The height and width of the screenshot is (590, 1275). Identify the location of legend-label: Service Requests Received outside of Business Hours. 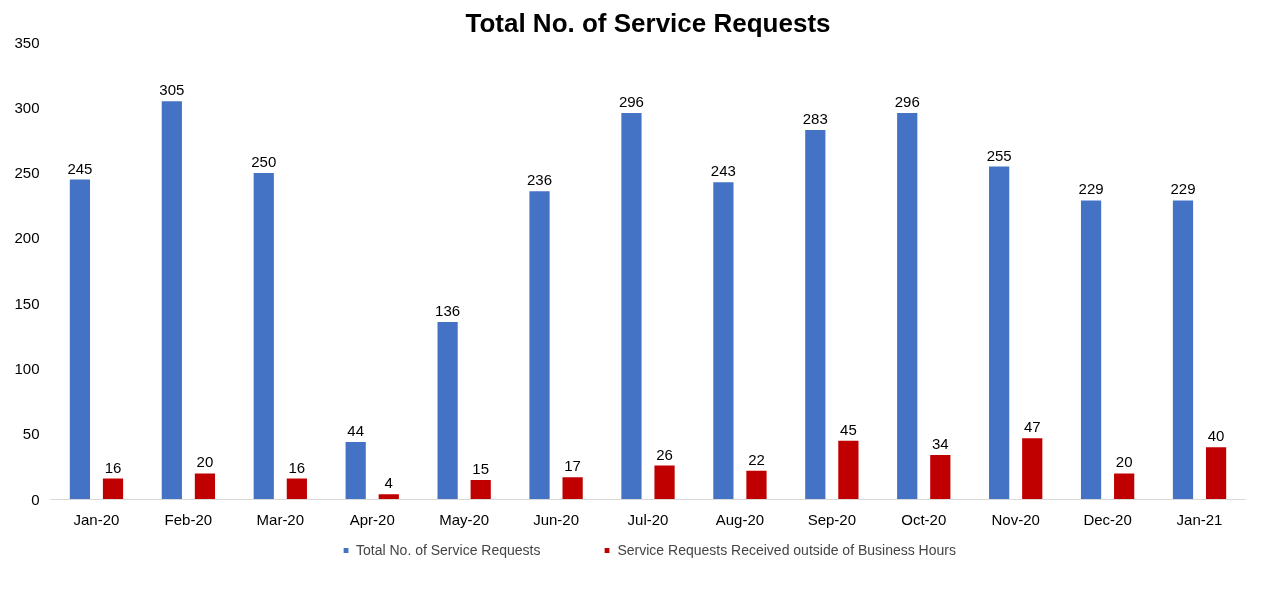
(786, 550).